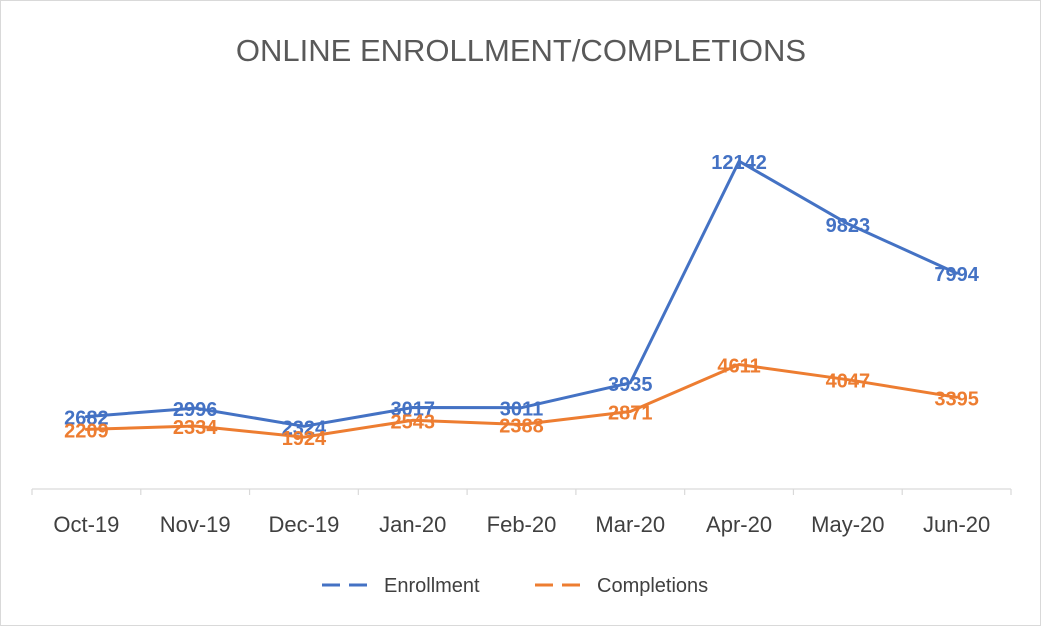 The width and height of the screenshot is (1041, 626). I want to click on chart-title: ONLINE ENROLLMENT/COMPLETIONS, so click(521, 50).